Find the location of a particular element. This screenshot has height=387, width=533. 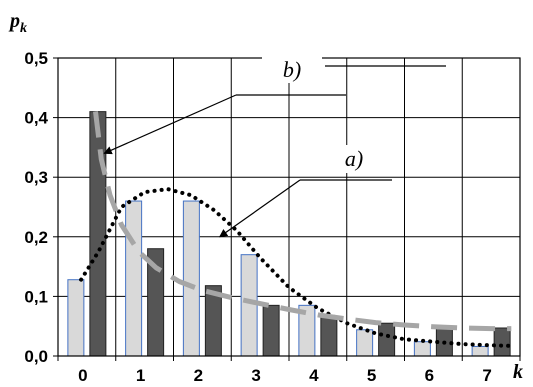

y-tick-label: 0,4 is located at coordinates (36, 118).